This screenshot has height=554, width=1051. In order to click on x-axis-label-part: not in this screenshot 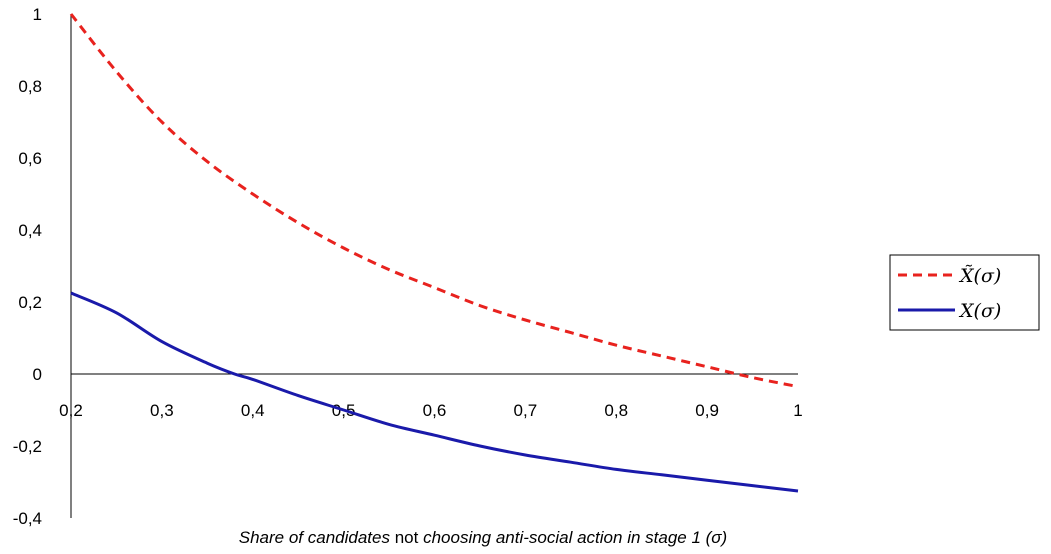, I will do `click(406, 537)`.